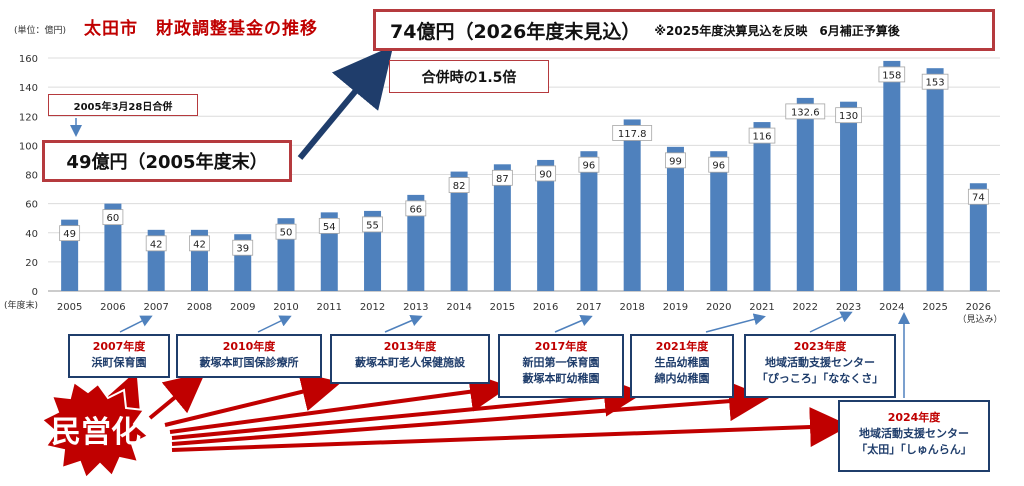  Describe the element at coordinates (119, 356) in the screenshot. I see `privatization-2007: 2007年度 浜町保育園` at that location.